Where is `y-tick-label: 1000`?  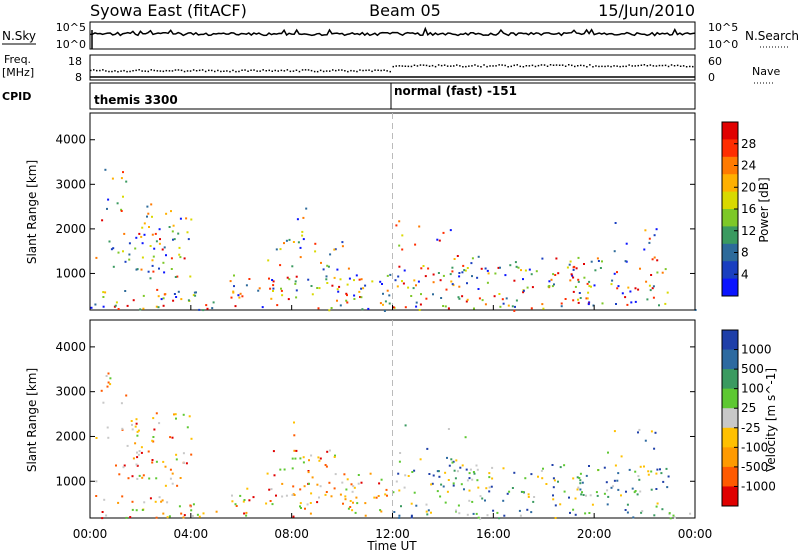
y-tick-label: 1000 is located at coordinates (70, 481).